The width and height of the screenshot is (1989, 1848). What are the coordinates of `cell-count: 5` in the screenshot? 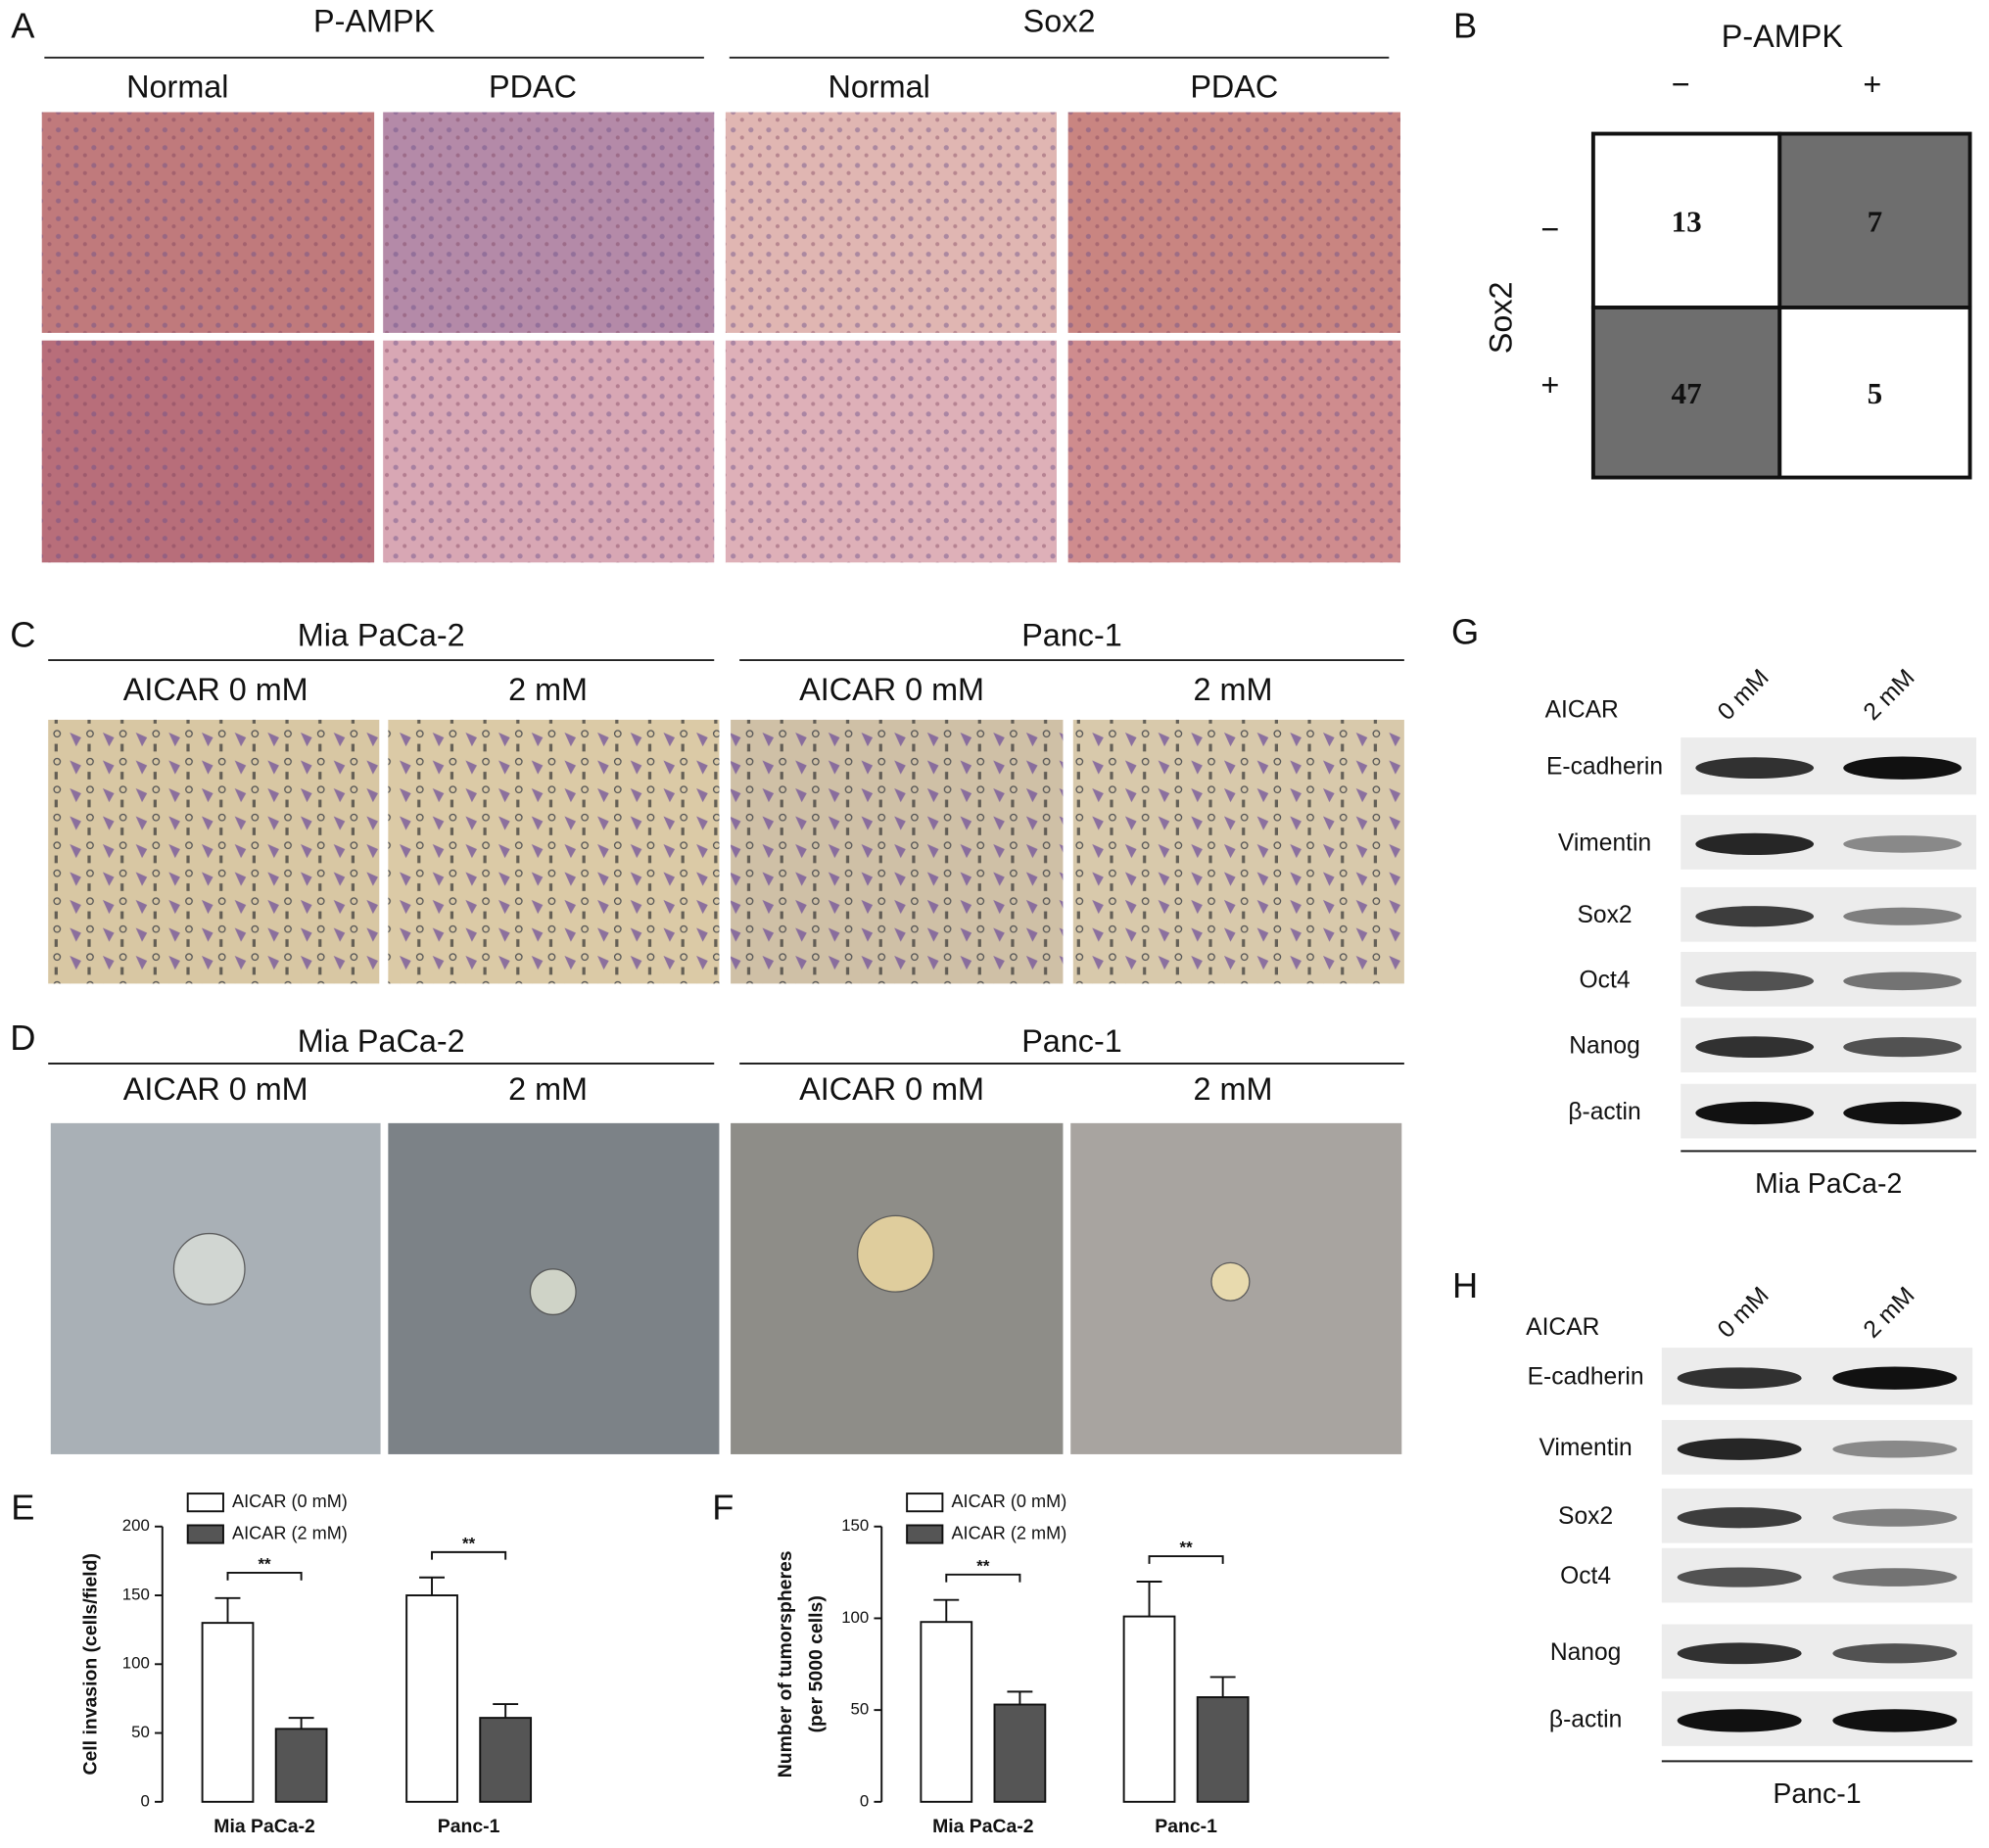 It's located at (1875, 393).